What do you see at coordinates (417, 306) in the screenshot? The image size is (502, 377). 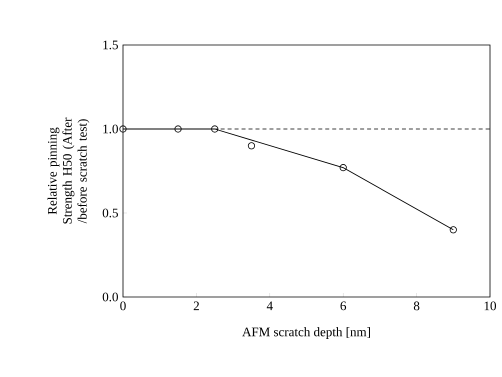 I see `x-tick-label: 8` at bounding box center [417, 306].